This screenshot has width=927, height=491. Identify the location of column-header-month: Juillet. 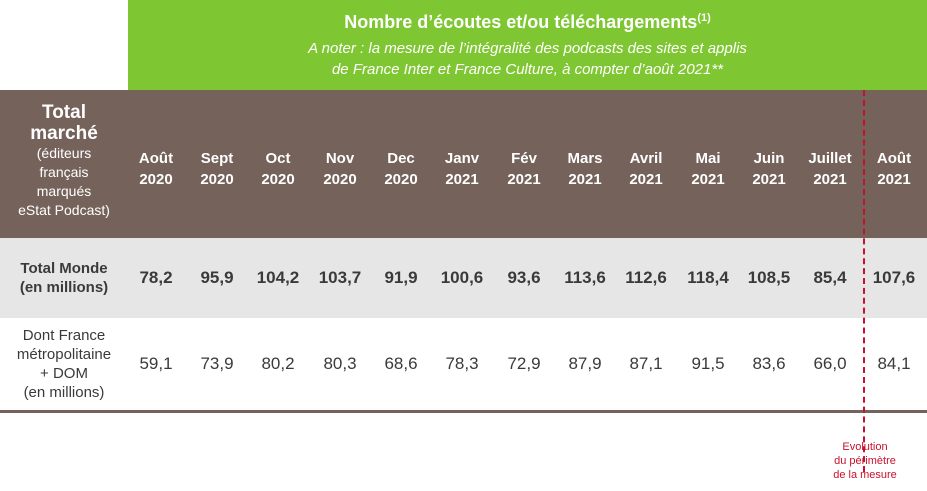
(830, 158).